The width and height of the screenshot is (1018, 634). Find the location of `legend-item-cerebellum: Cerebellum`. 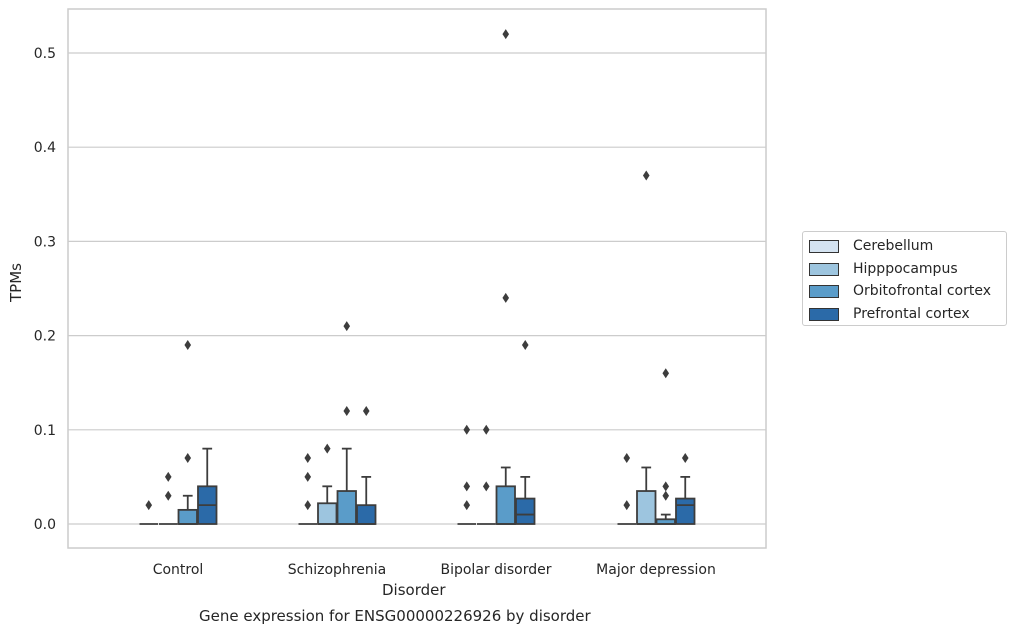

legend-item-cerebellum: Cerebellum is located at coordinates (871, 246).